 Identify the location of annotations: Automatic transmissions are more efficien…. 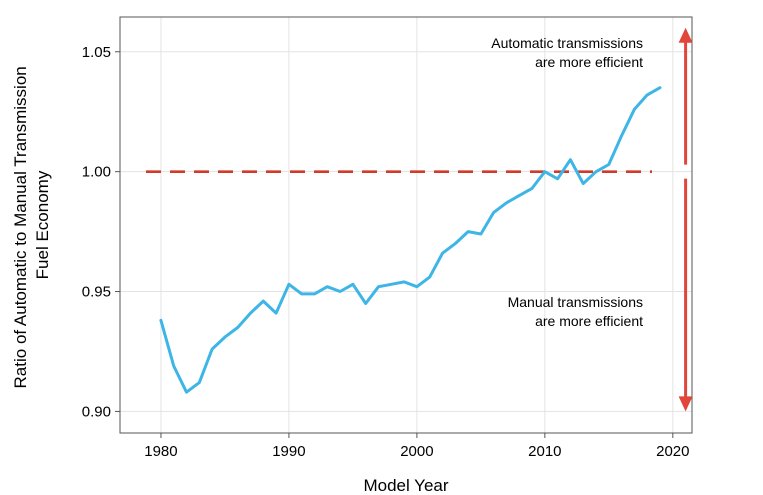
(567, 182).